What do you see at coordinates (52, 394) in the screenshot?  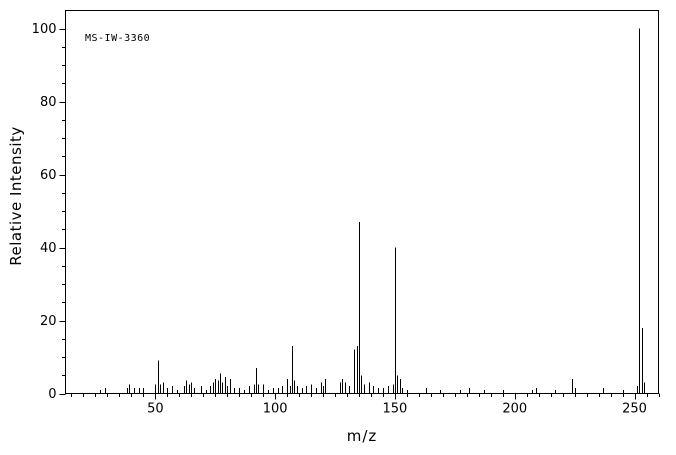 I see `y-tick-label: 0` at bounding box center [52, 394].